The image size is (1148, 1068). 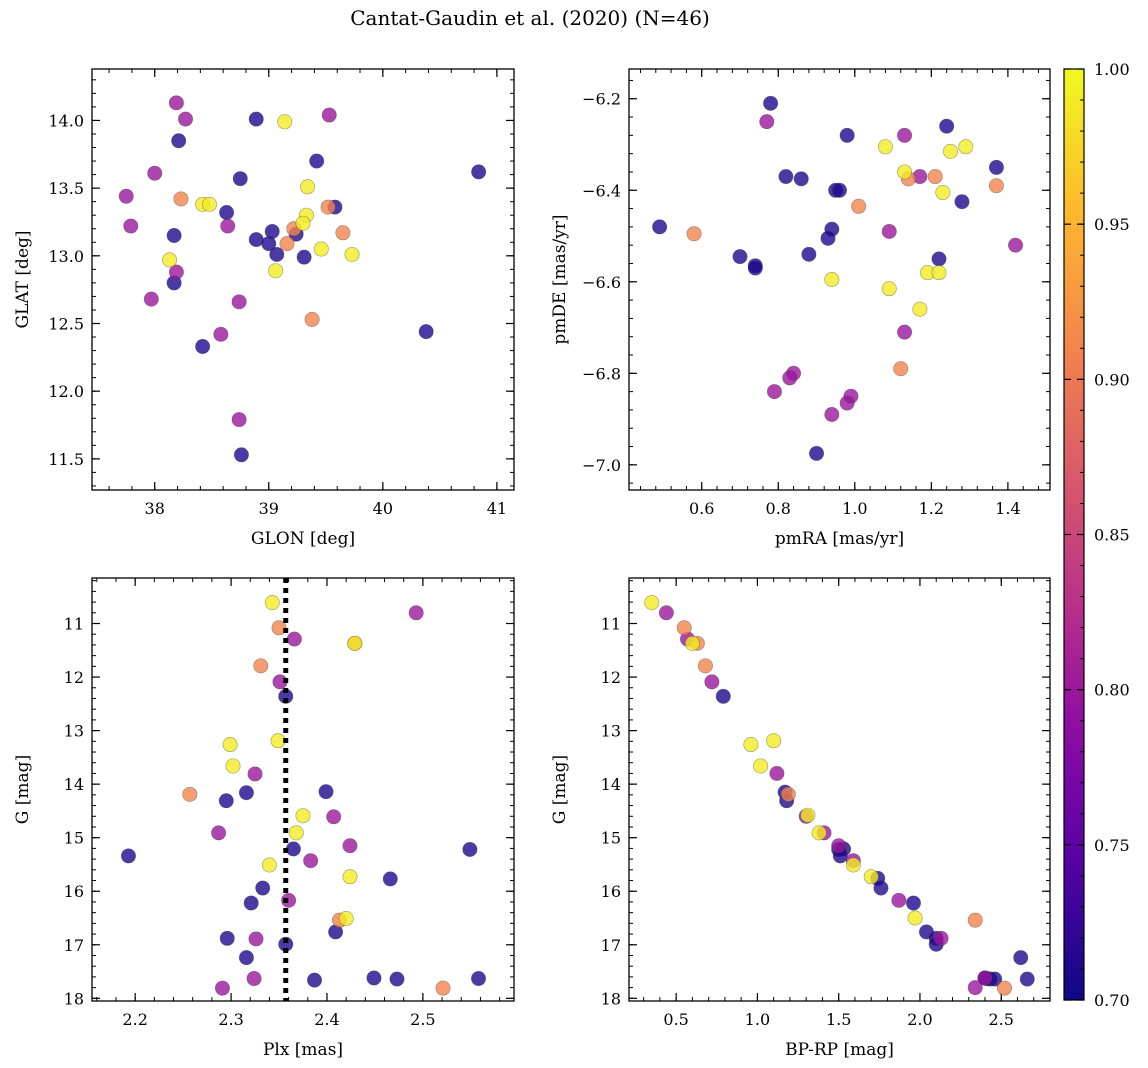 I want to click on x-axis-label: Plx [mas], so click(x=303, y=1050).